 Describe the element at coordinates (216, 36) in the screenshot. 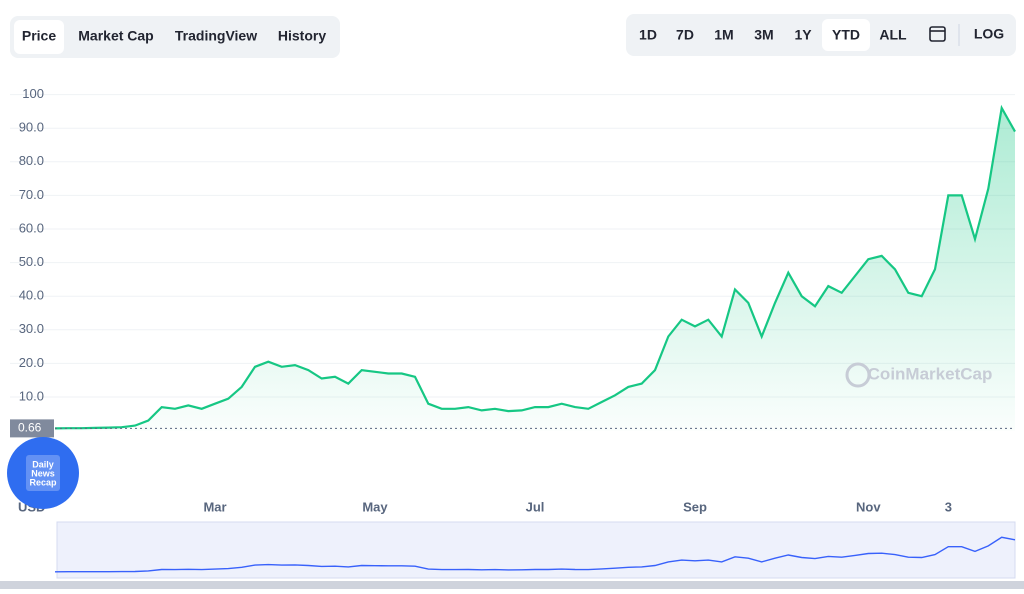

I see `tab: TradingView` at that location.